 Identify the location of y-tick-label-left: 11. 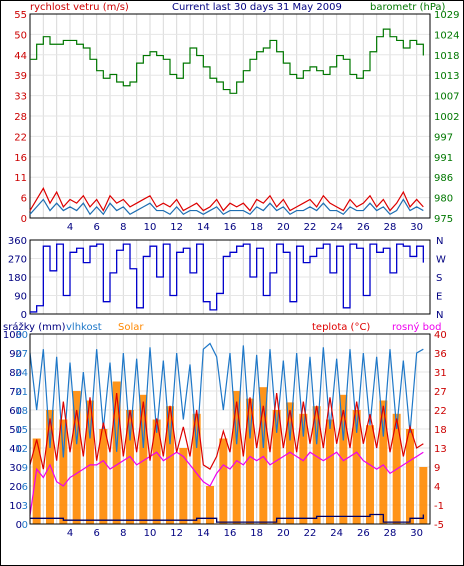
(20, 178).